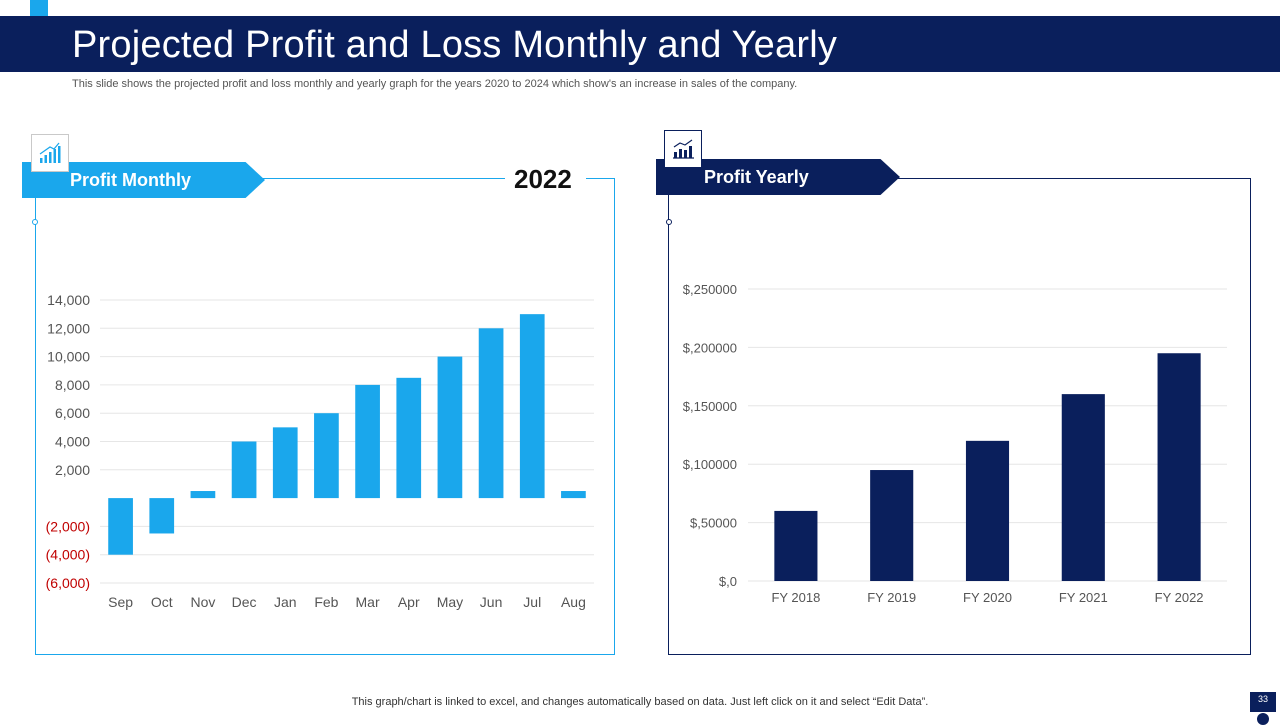 The image size is (1280, 725). What do you see at coordinates (202, 602) in the screenshot?
I see `x-tick-label: Nov` at bounding box center [202, 602].